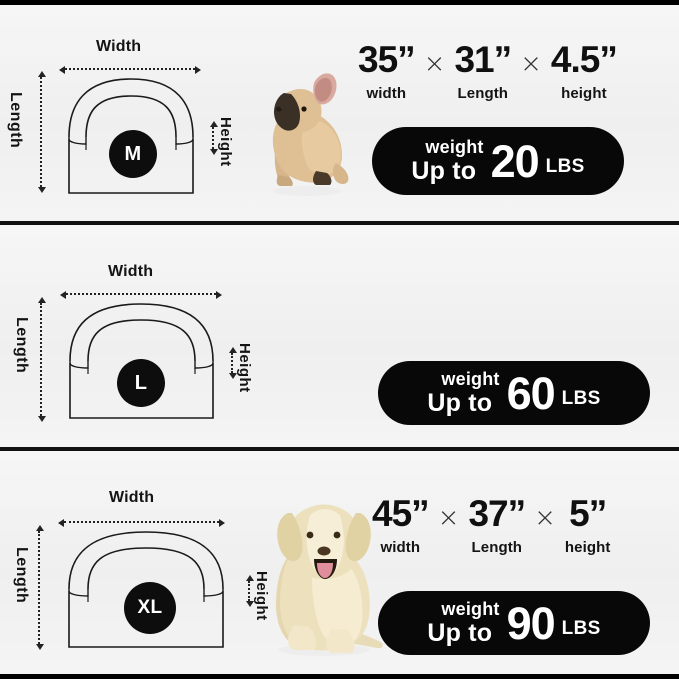 Image resolution: width=679 pixels, height=679 pixels. I want to click on dimension-length: 37” Length, so click(497, 524).